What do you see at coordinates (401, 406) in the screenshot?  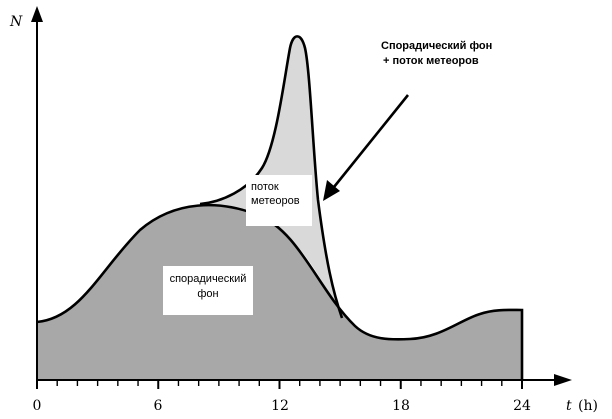 I see `x-tick-label-18: 18` at bounding box center [401, 406].